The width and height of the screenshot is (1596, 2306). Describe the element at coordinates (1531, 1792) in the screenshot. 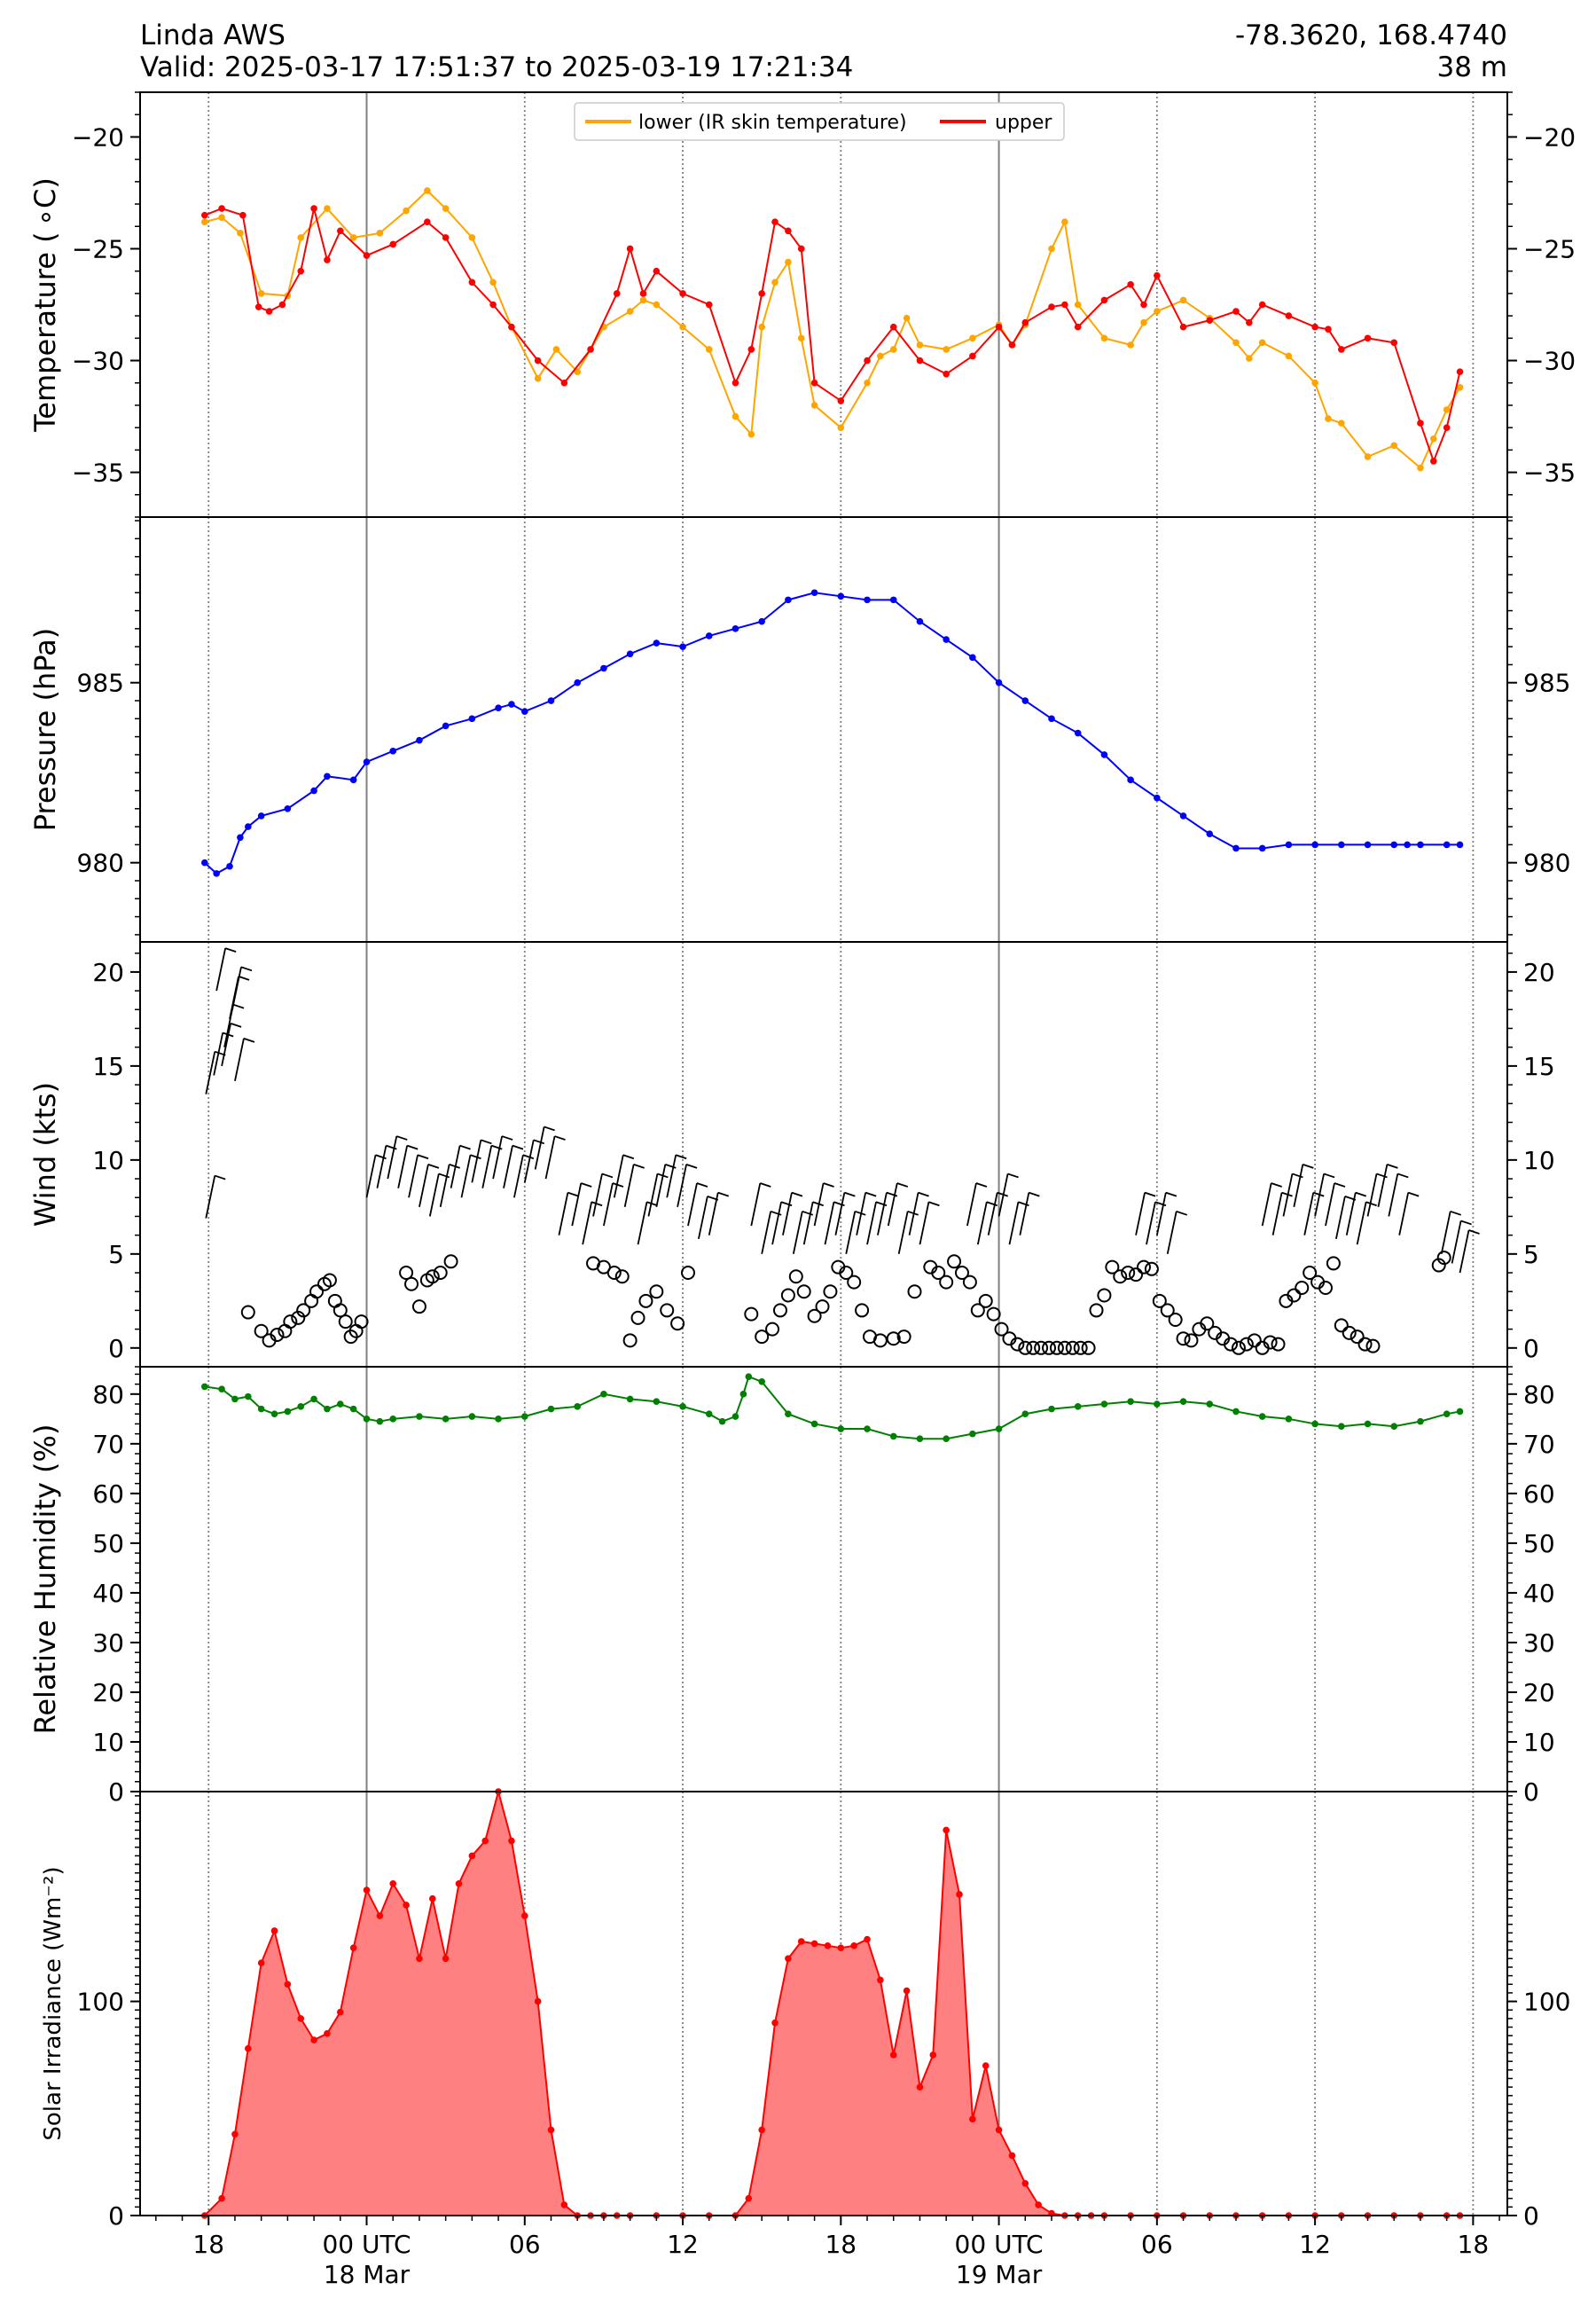

I see `y-tick-label-right: 0` at that location.